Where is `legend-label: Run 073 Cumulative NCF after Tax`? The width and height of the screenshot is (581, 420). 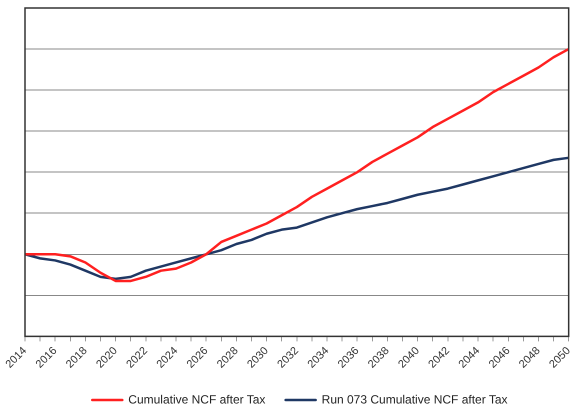
legend-label: Run 073 Cumulative NCF after Tax is located at coordinates (415, 399).